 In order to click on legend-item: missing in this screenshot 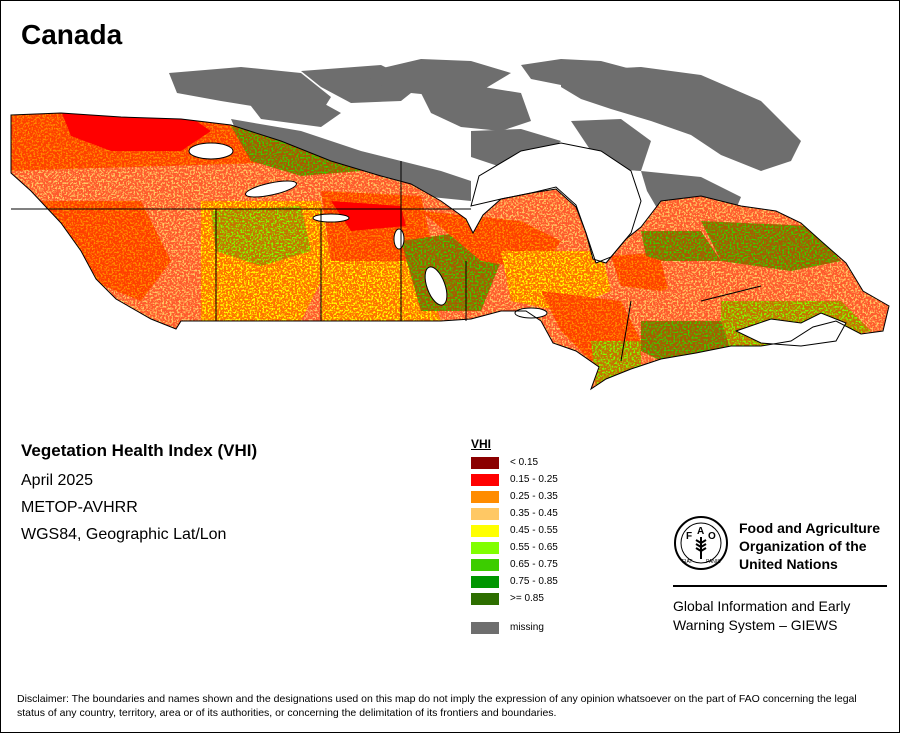, I will do `click(514, 627)`.